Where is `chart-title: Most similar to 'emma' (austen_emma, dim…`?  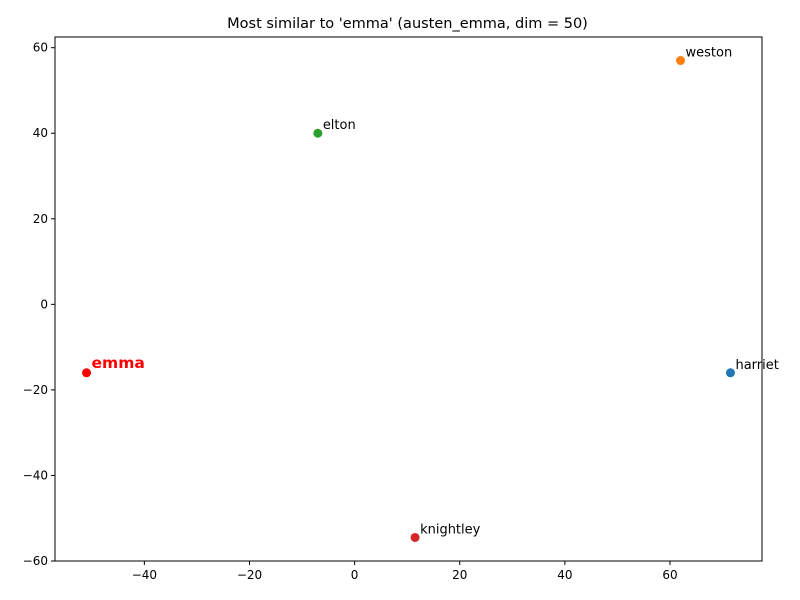 chart-title: Most similar to 'emma' (austen_emma, dim… is located at coordinates (407, 24).